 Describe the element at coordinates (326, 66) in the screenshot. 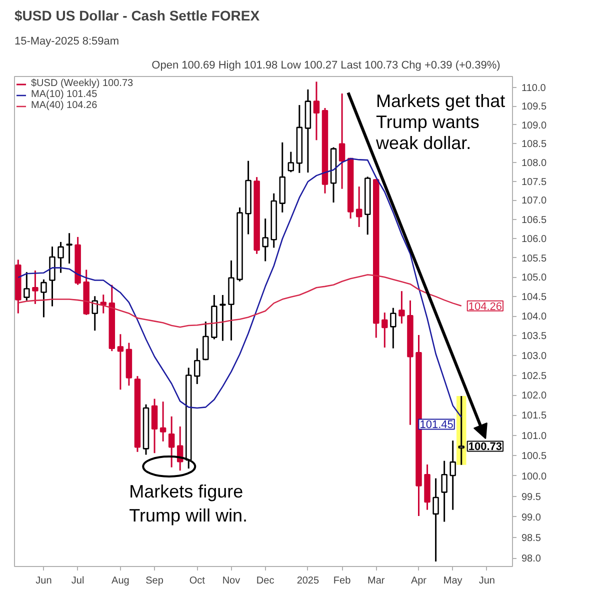

I see `text: Open 100.69 High 101.98 Low 100.27 Last 100.73 Chg +0.39 (+0.39%)` at that location.